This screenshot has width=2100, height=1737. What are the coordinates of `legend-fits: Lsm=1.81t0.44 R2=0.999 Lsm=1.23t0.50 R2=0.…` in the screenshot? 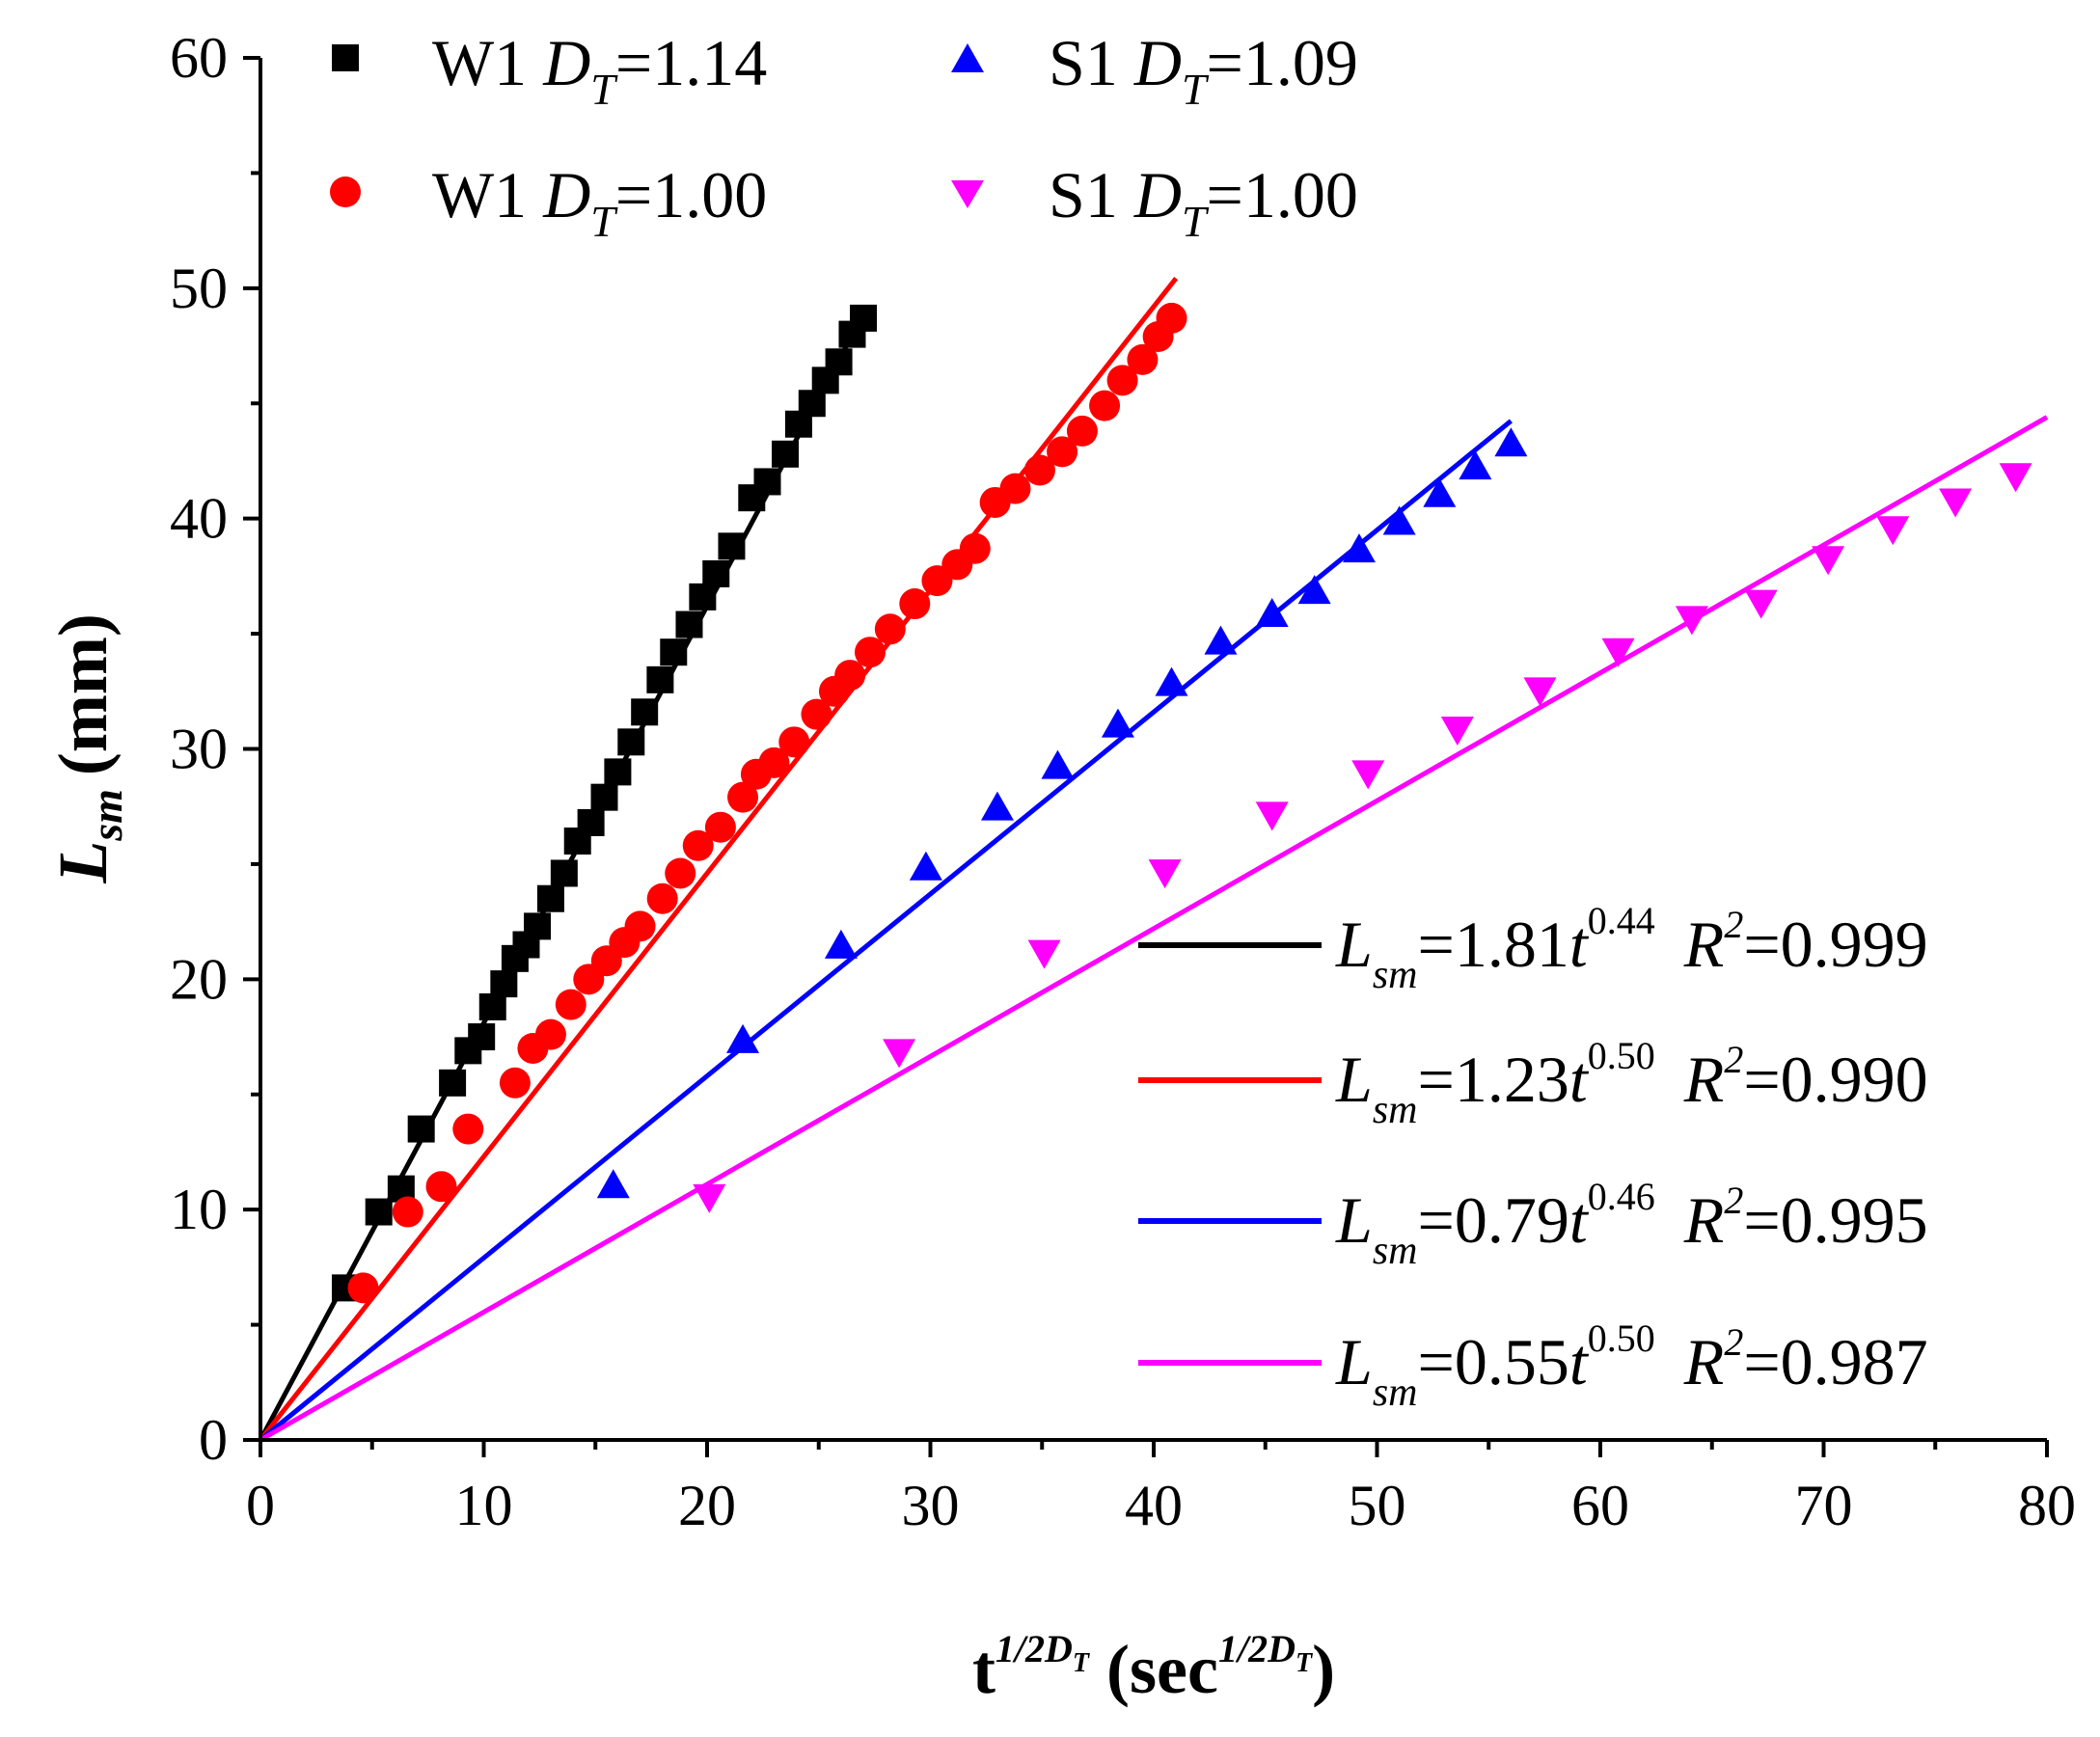 It's located at (1533, 1157).